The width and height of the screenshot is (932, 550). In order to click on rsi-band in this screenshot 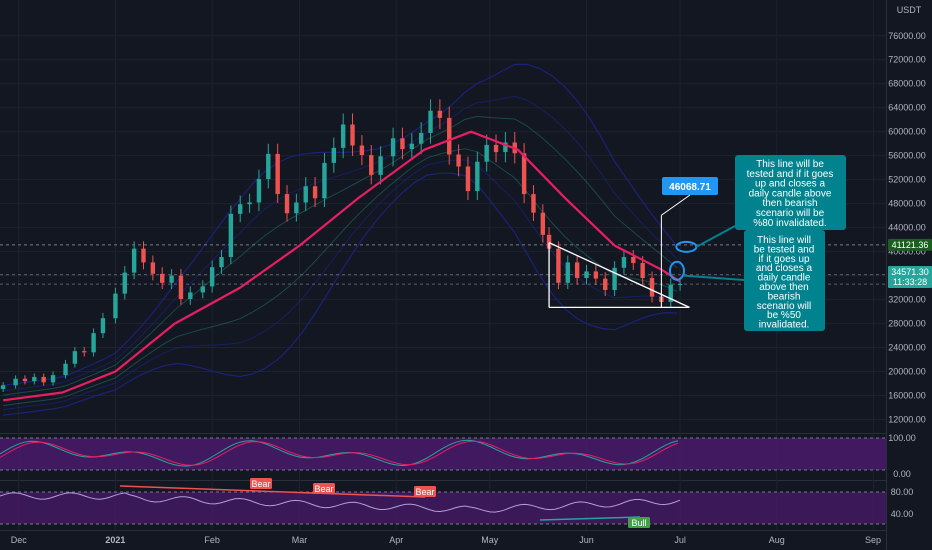, I will do `click(443, 508)`.